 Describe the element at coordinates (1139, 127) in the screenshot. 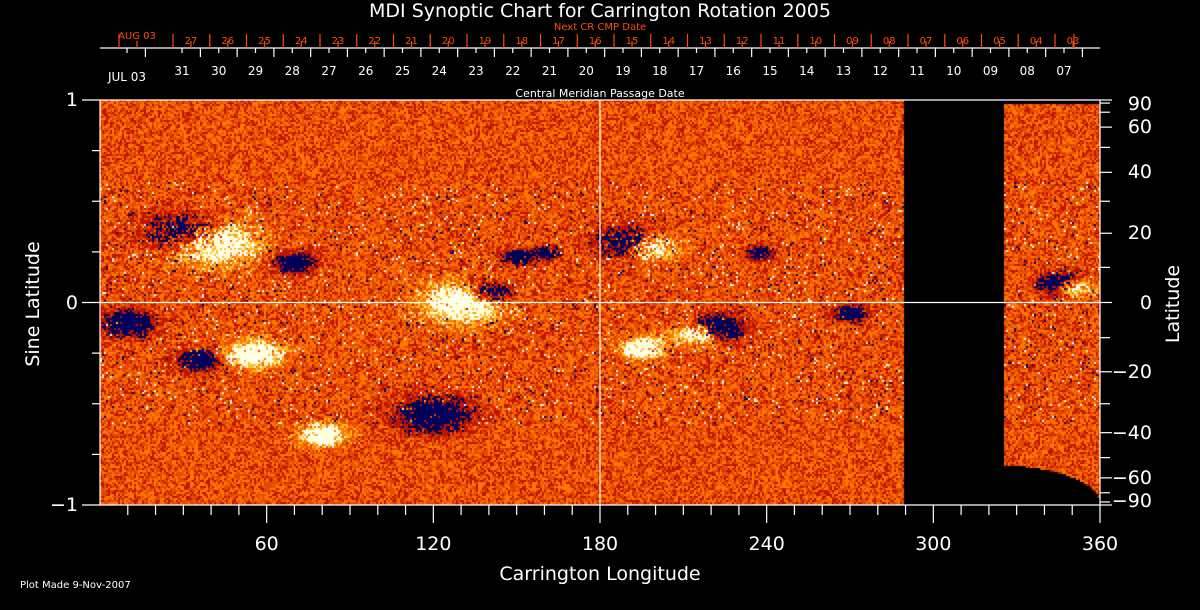

I see `y-right-tick-label: 60` at that location.